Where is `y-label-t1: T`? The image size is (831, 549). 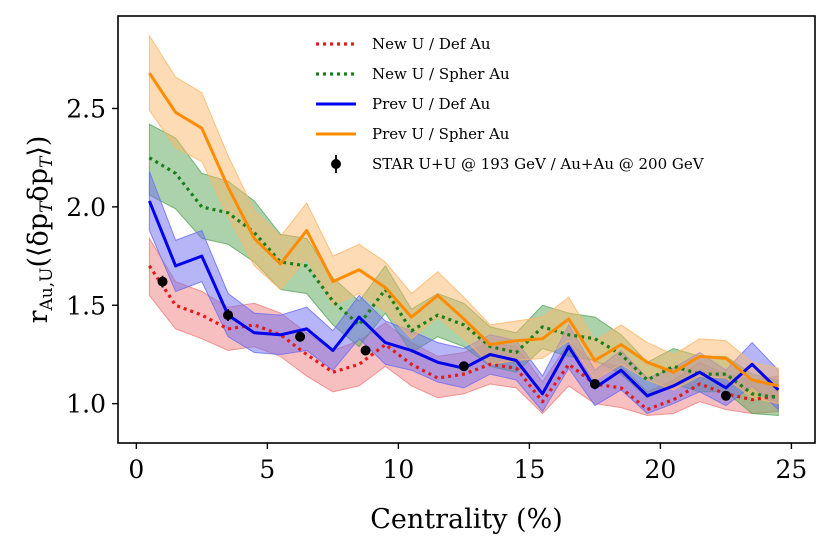
y-label-t1: T is located at coordinates (47, 206).